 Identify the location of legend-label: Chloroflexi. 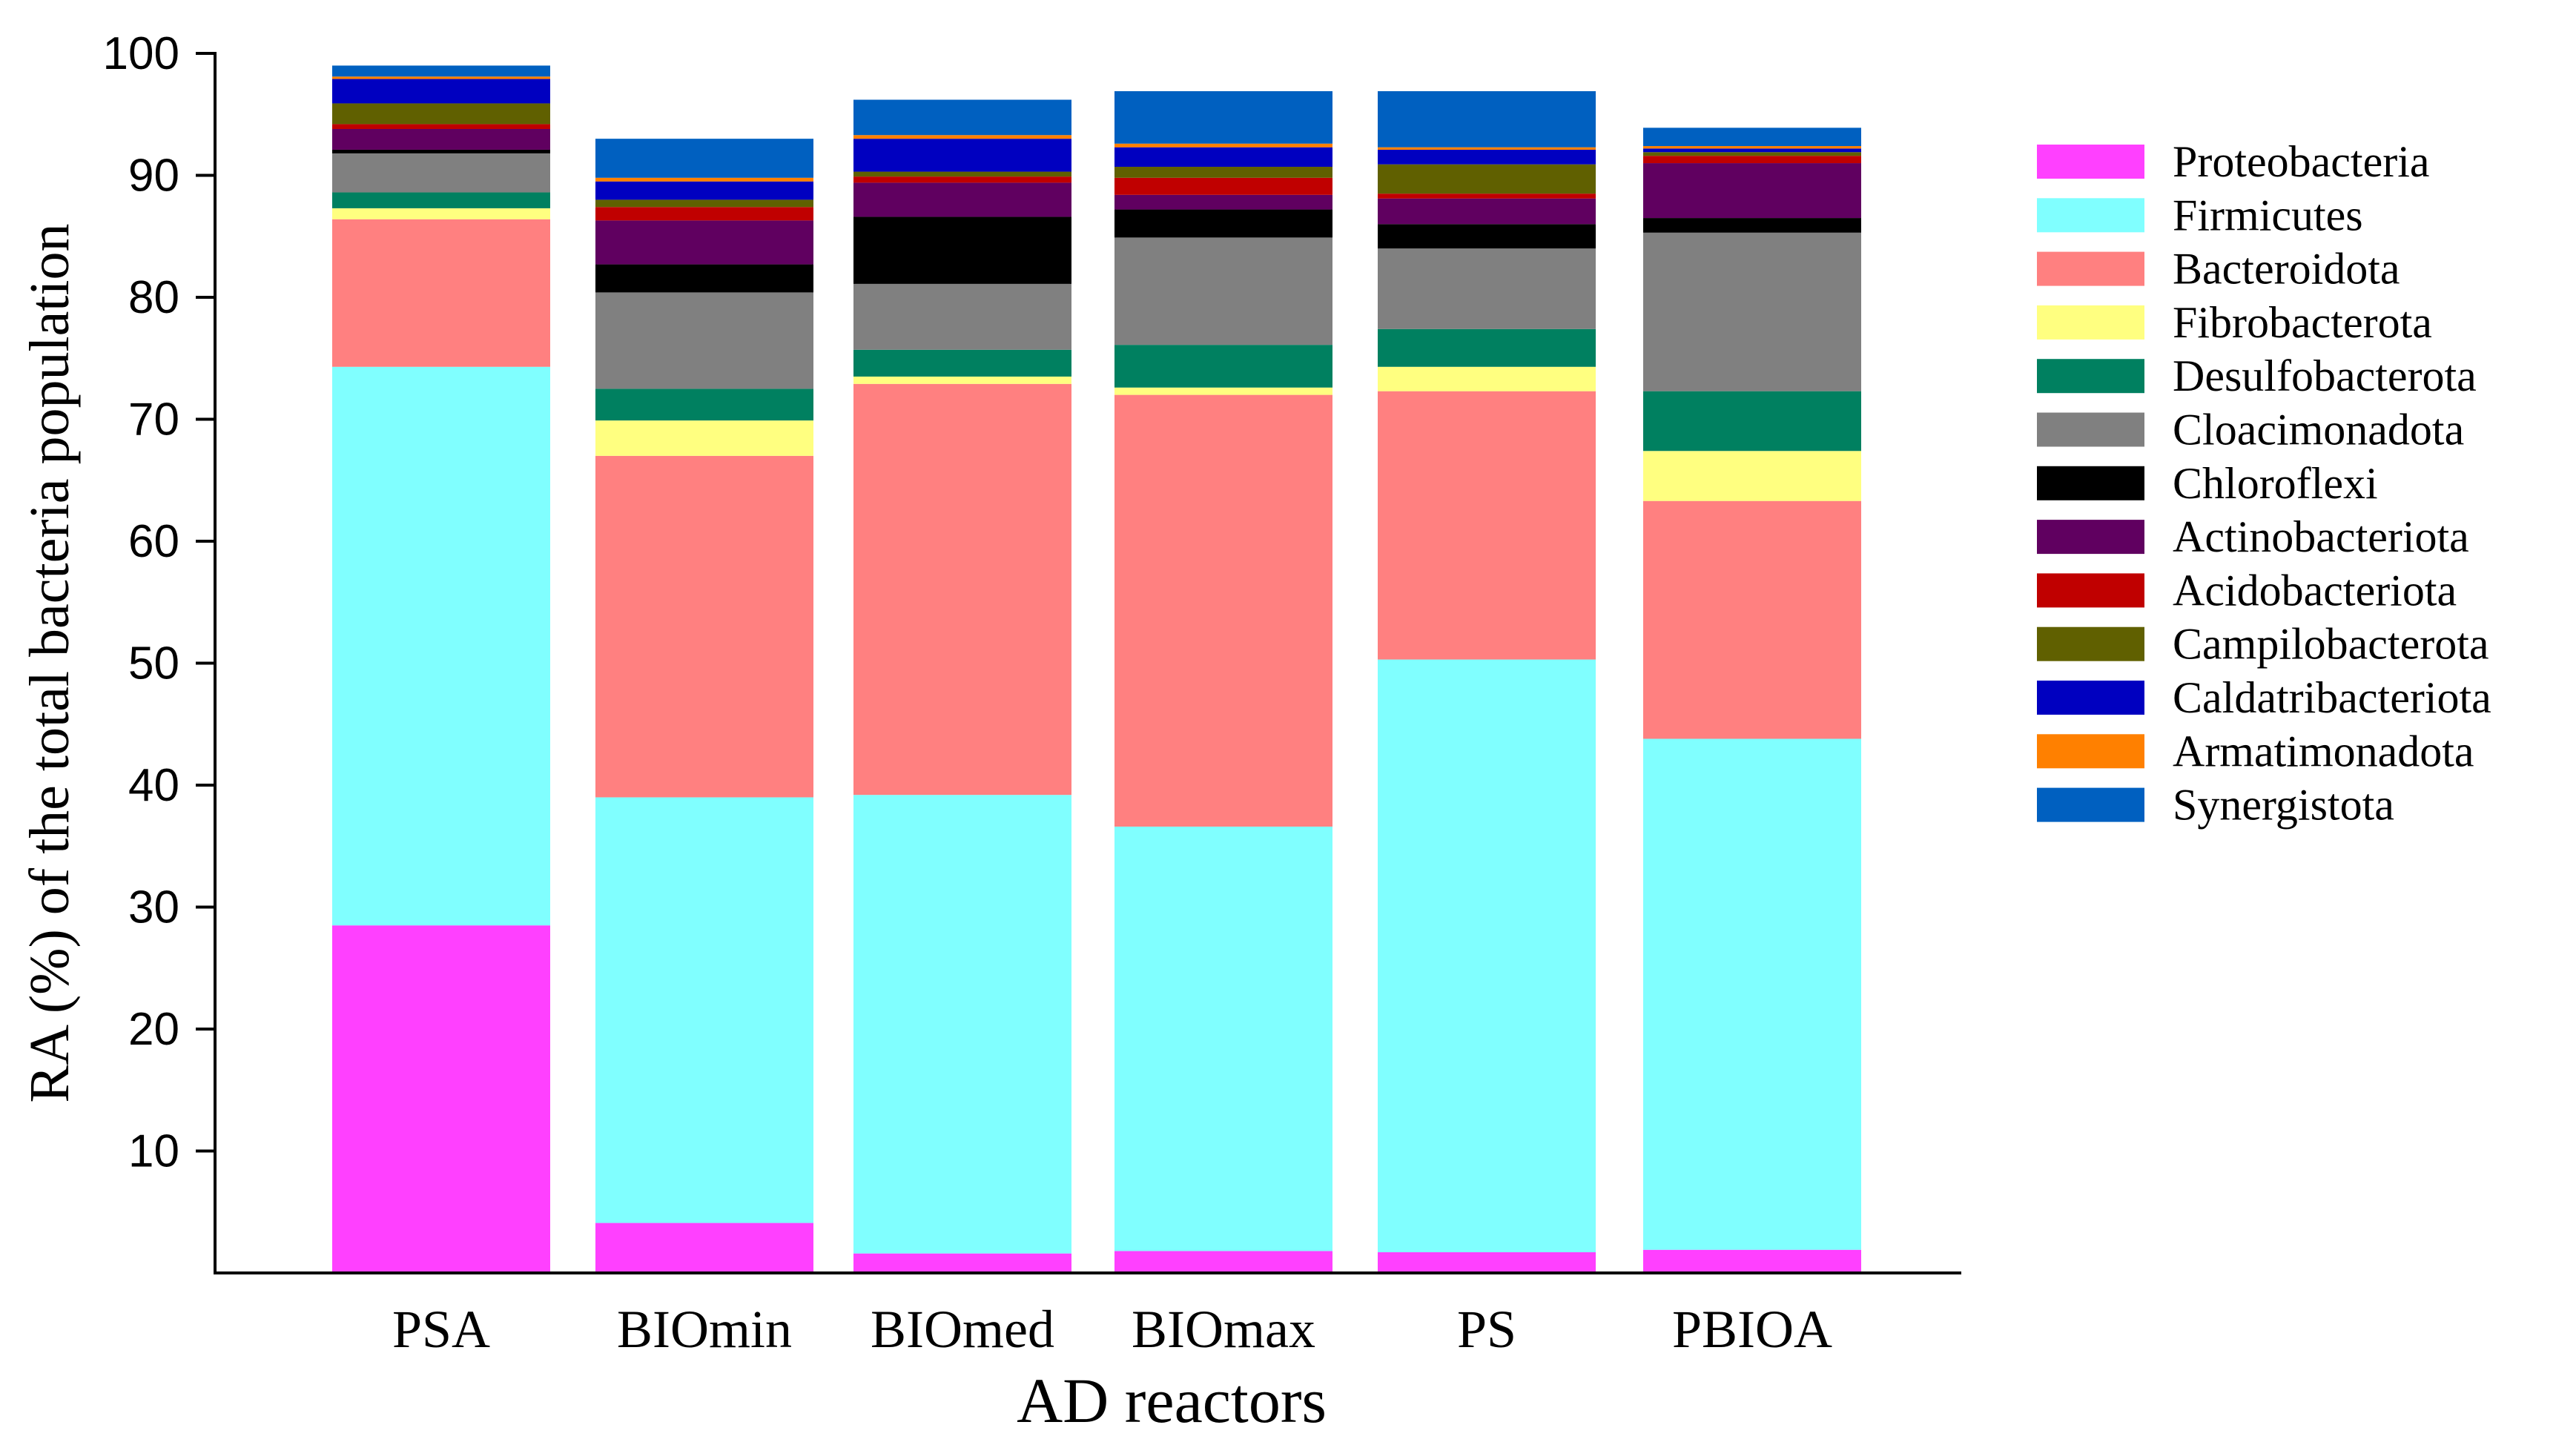
(2275, 483).